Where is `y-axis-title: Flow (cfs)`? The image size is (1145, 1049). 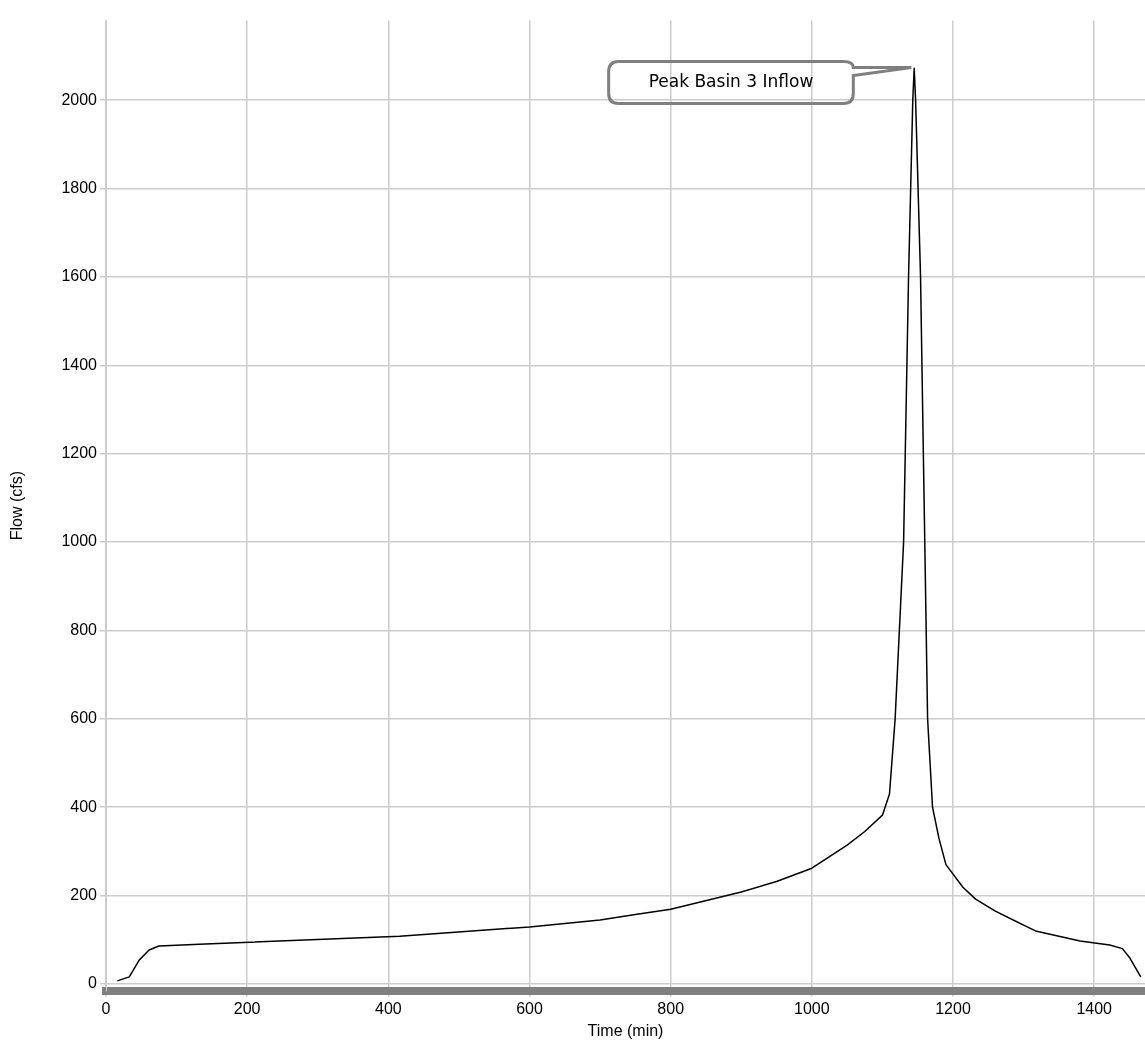 y-axis-title: Flow (cfs) is located at coordinates (17, 505).